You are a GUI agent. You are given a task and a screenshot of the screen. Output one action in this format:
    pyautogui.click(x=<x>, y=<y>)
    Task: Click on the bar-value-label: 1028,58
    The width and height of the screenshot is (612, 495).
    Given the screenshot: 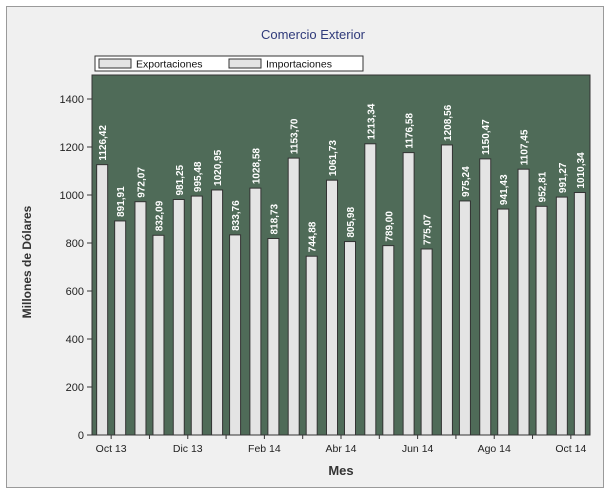 What is the action you would take?
    pyautogui.click(x=256, y=166)
    